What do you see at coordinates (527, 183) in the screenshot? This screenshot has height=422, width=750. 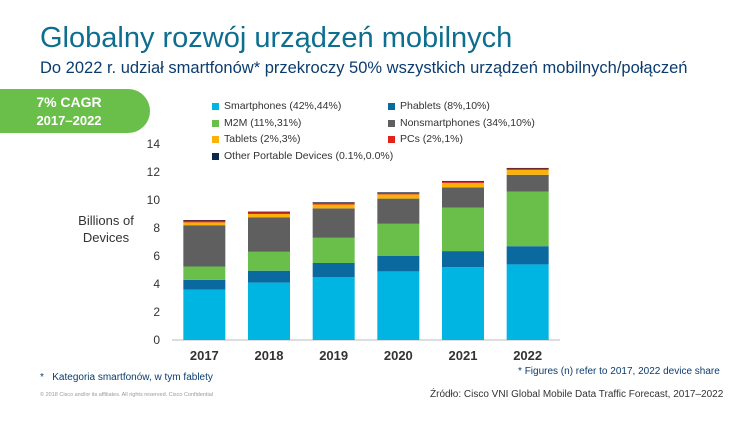 I see `bar-segment-nonsmartphones-2022` at bounding box center [527, 183].